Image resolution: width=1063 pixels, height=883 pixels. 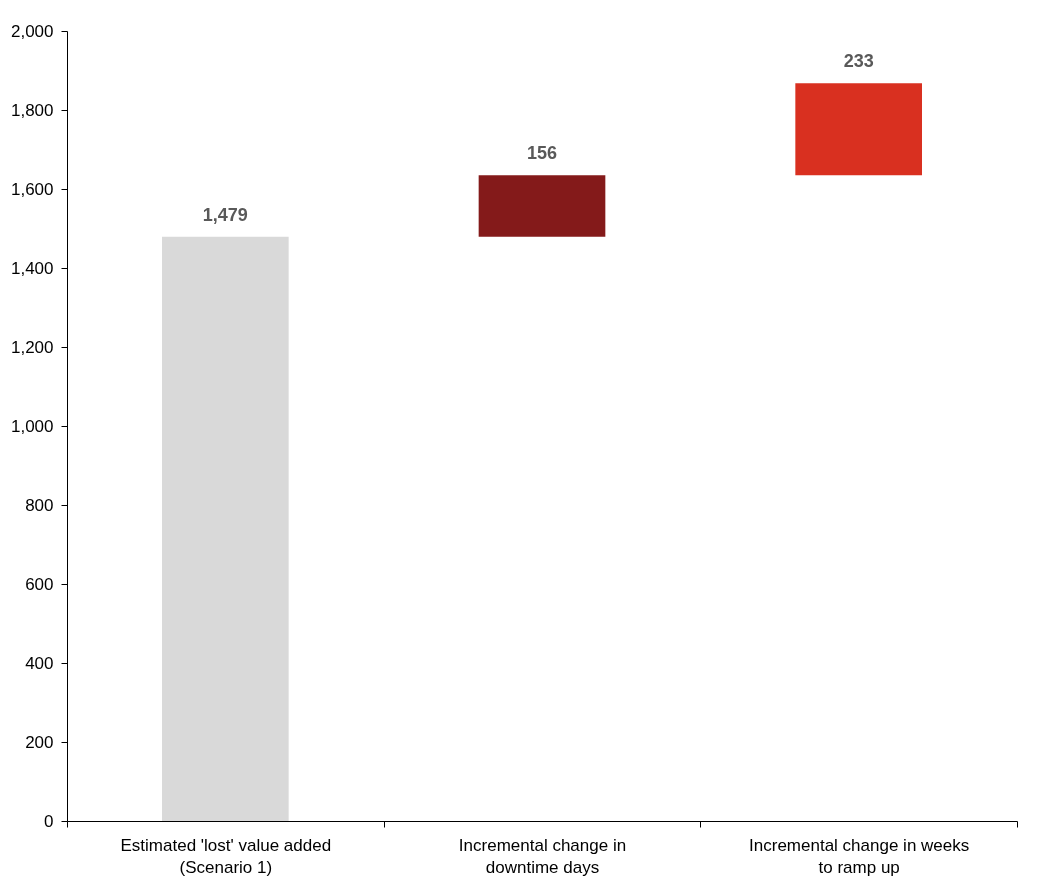 What do you see at coordinates (226, 856) in the screenshot?
I see `x-tick-label: Estimated 'lost' value added (Scenario 1)` at bounding box center [226, 856].